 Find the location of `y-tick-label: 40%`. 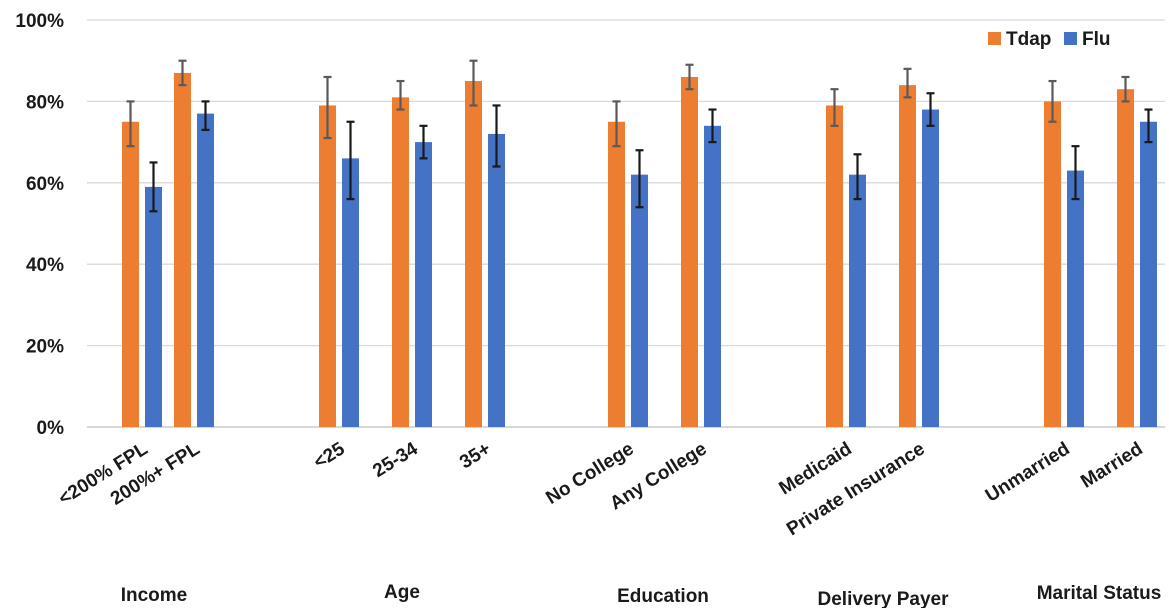

y-tick-label: 40% is located at coordinates (45, 265).